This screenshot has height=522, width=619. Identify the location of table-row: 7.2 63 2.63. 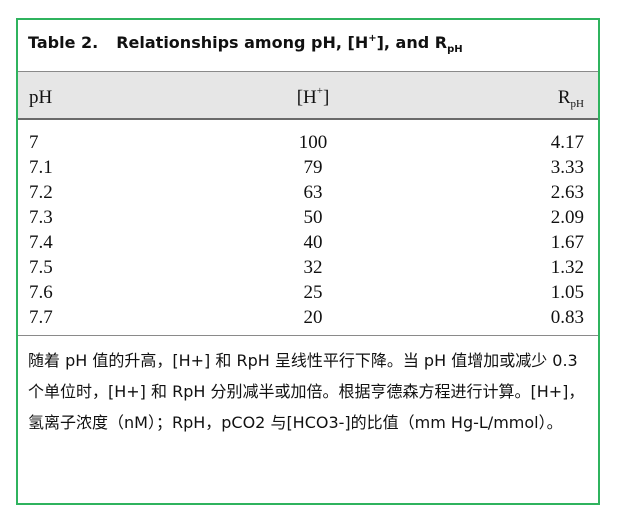
(308, 192).